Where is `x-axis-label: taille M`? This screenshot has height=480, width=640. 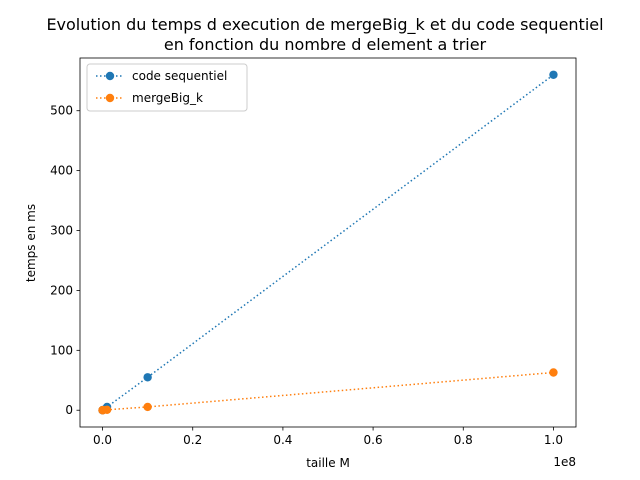
x-axis-label: taille M is located at coordinates (328, 463).